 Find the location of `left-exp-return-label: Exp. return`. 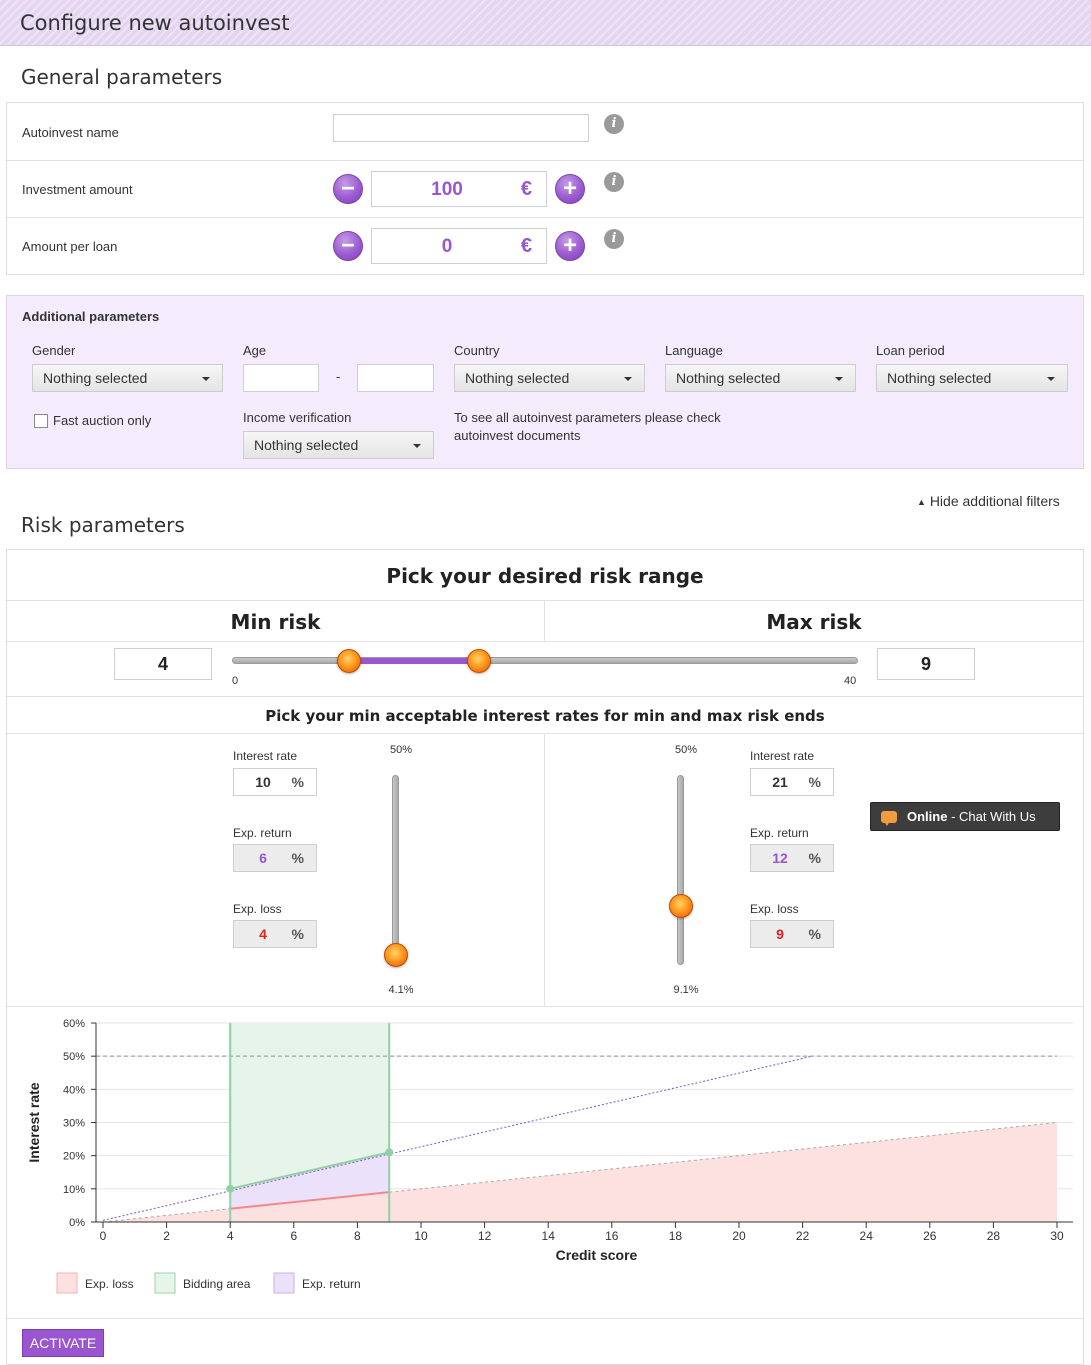

left-exp-return-label: Exp. return is located at coordinates (262, 833).